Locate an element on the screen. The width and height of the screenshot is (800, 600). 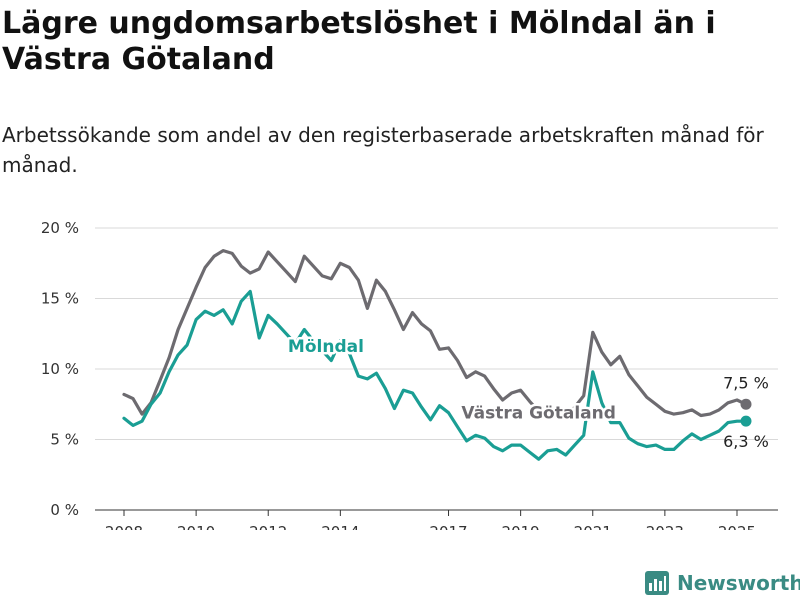
y-tick-label: 15 % is located at coordinates (60, 299).